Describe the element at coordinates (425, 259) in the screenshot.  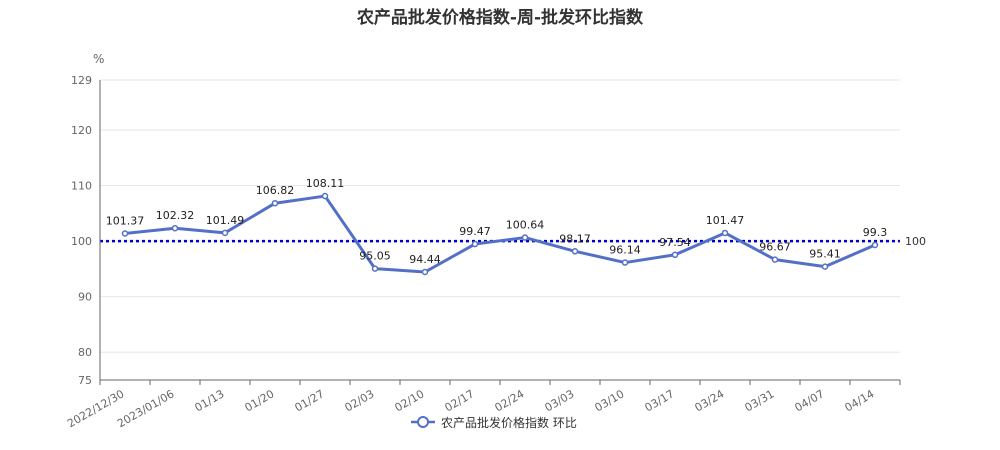
I see `data-label: 94.44` at that location.